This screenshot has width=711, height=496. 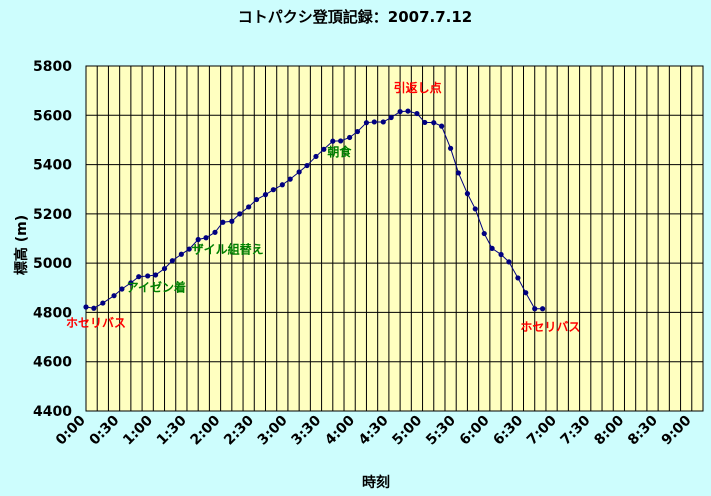 What do you see at coordinates (206, 430) in the screenshot?
I see `x-tick-label: 2:00` at bounding box center [206, 430].